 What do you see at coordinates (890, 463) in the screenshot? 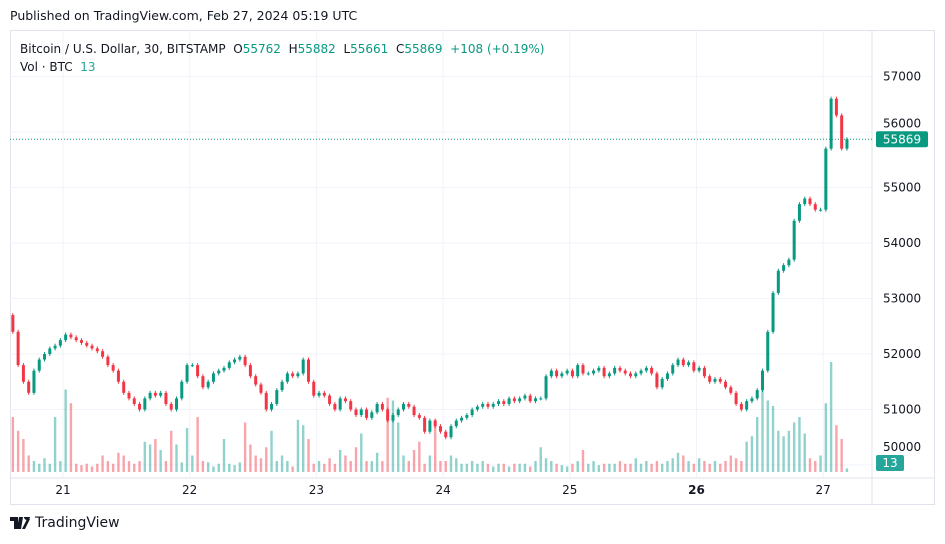
I see `last-volume-badge` at bounding box center [890, 463].